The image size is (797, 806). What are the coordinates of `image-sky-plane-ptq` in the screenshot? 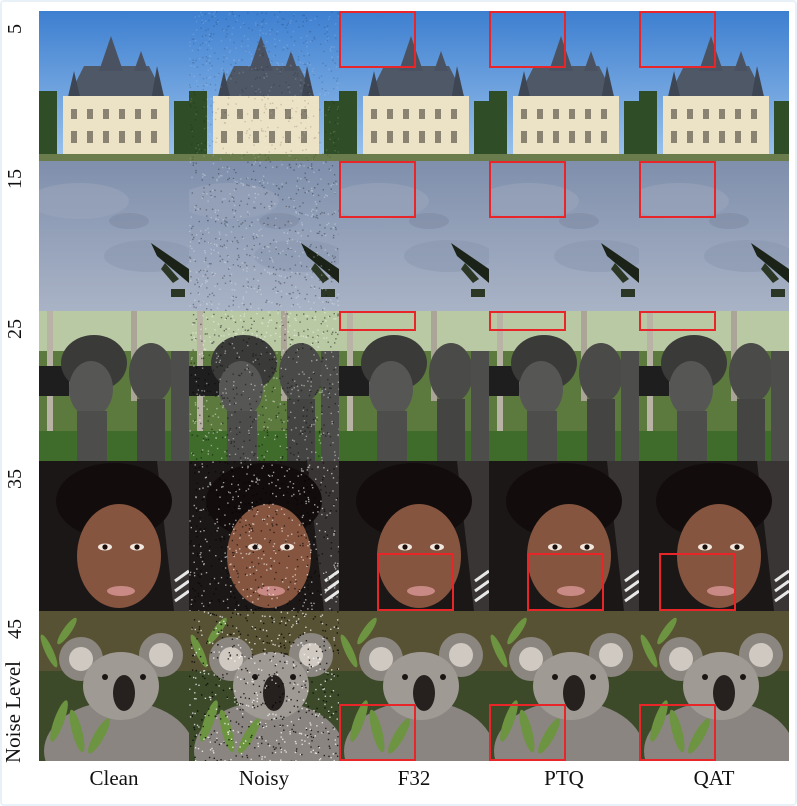 It's located at (564, 236).